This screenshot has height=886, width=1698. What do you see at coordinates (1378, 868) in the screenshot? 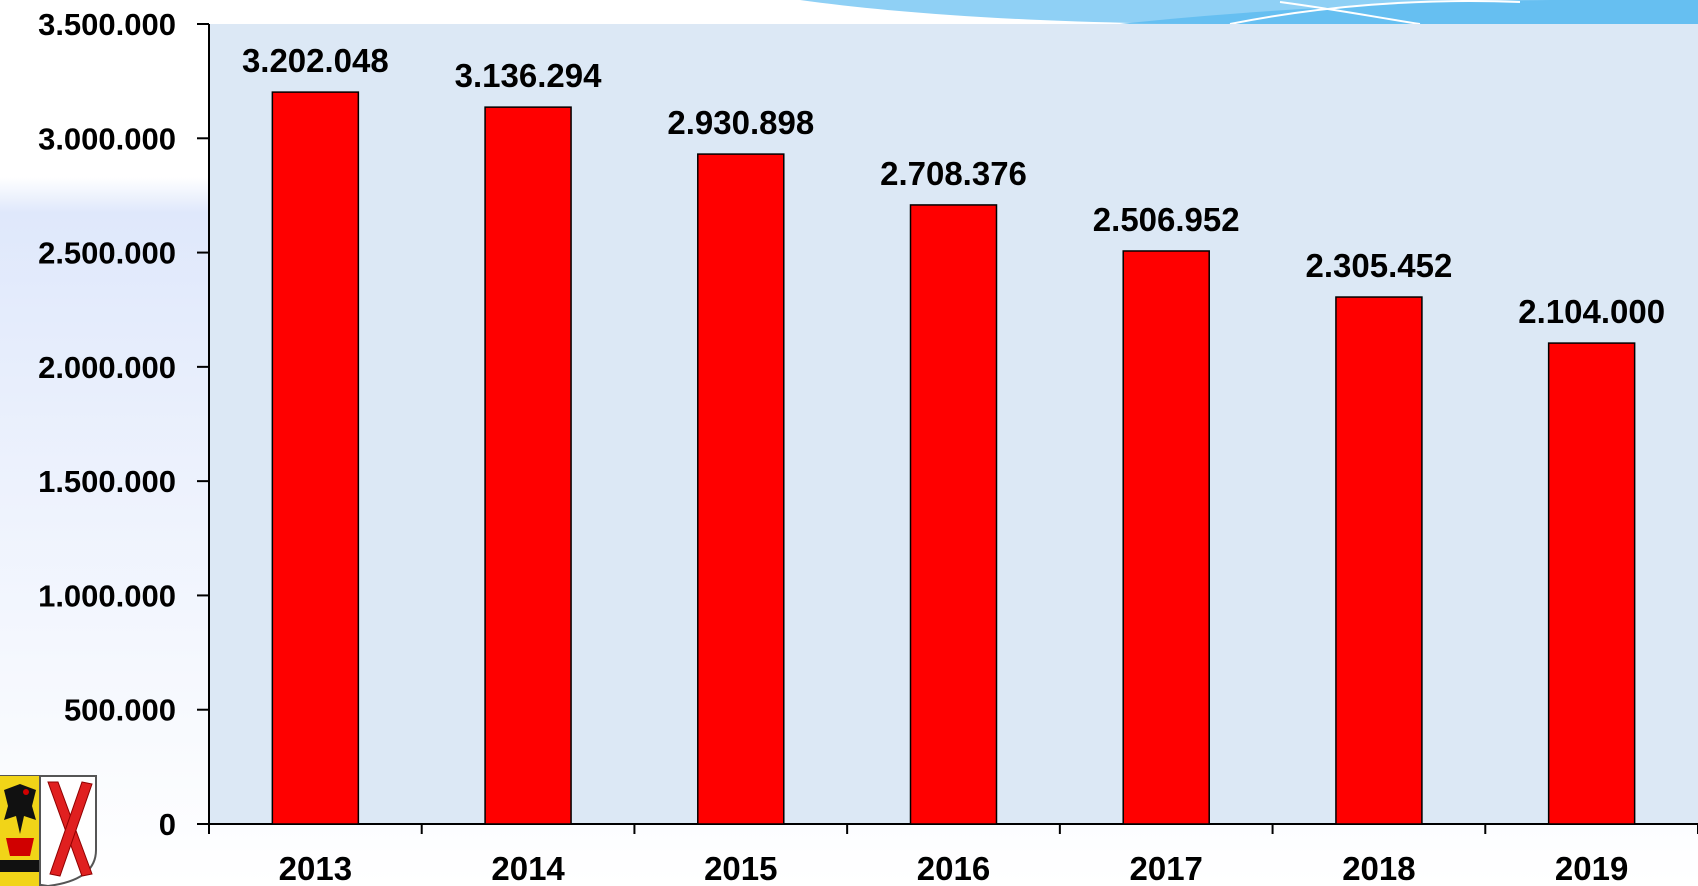
I see `x-tick-label-2018: 2018` at bounding box center [1378, 868].